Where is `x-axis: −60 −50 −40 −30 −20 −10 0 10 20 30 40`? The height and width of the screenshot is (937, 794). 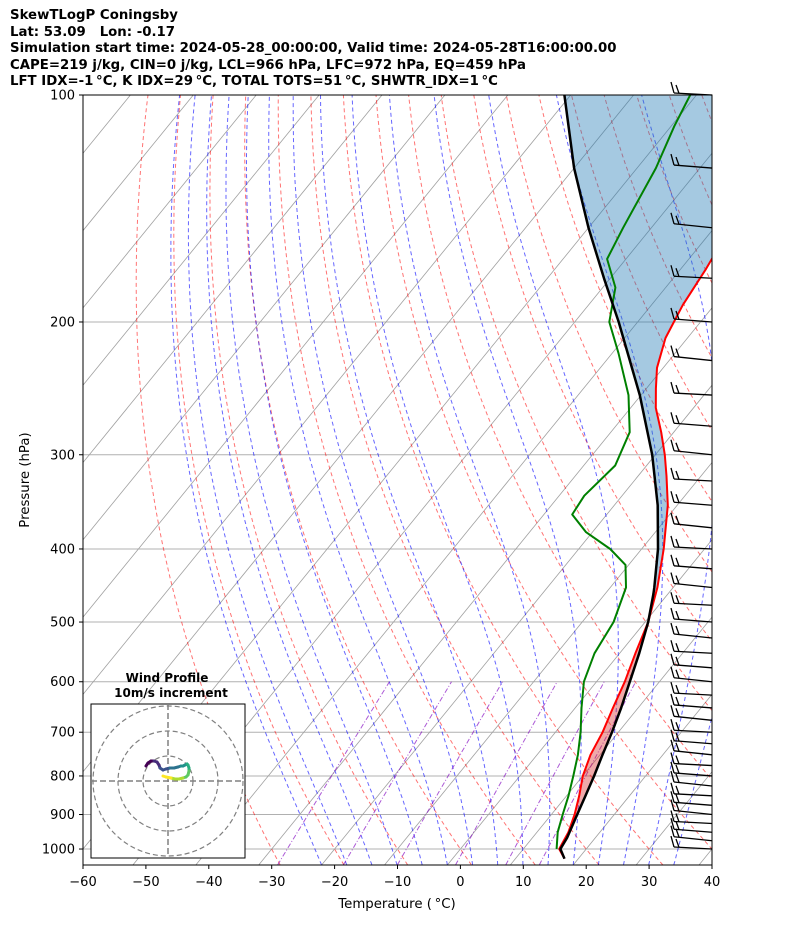
x-axis: −60 −50 −40 −30 −20 −10 0 10 20 30 40 is located at coordinates (394, 877).